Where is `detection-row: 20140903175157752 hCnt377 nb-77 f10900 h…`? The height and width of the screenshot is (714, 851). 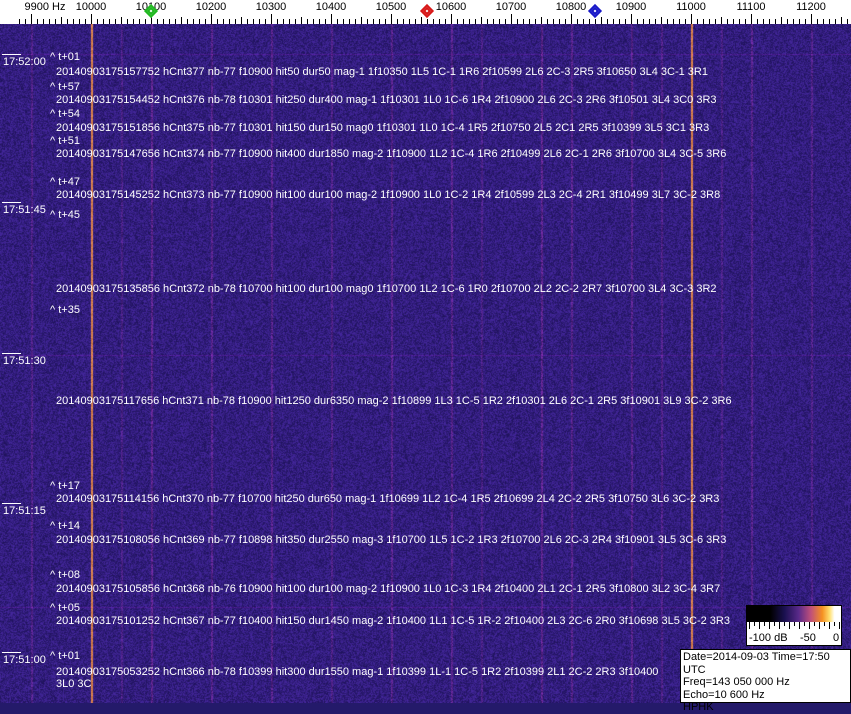
detection-row: 20140903175157752 hCnt377 nb-77 f10900 h… is located at coordinates (382, 72).